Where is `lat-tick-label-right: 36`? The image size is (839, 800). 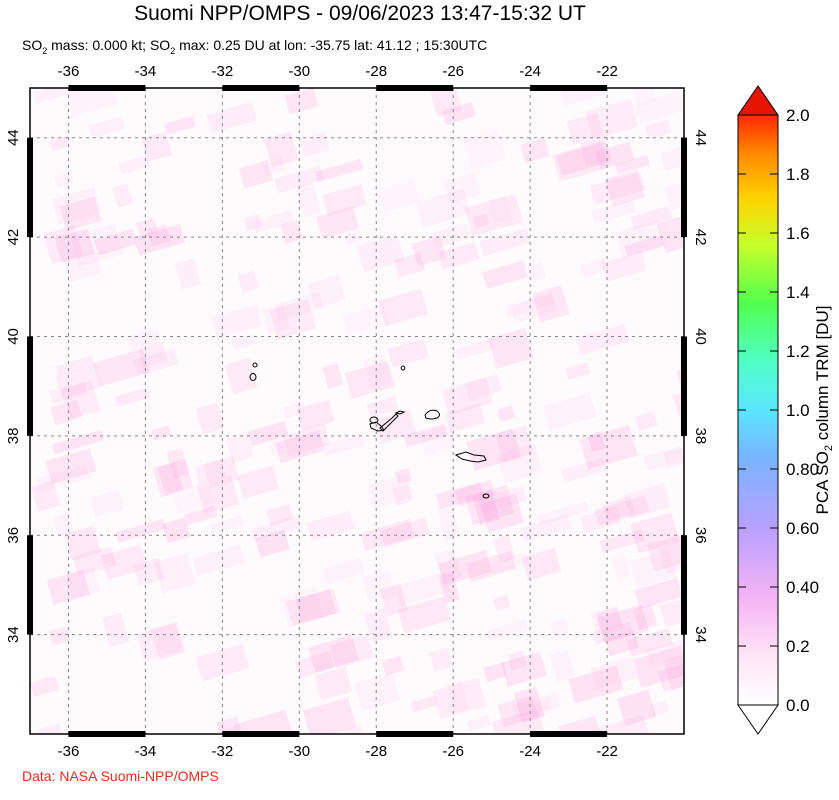 lat-tick-label-right: 36 is located at coordinates (700, 535).